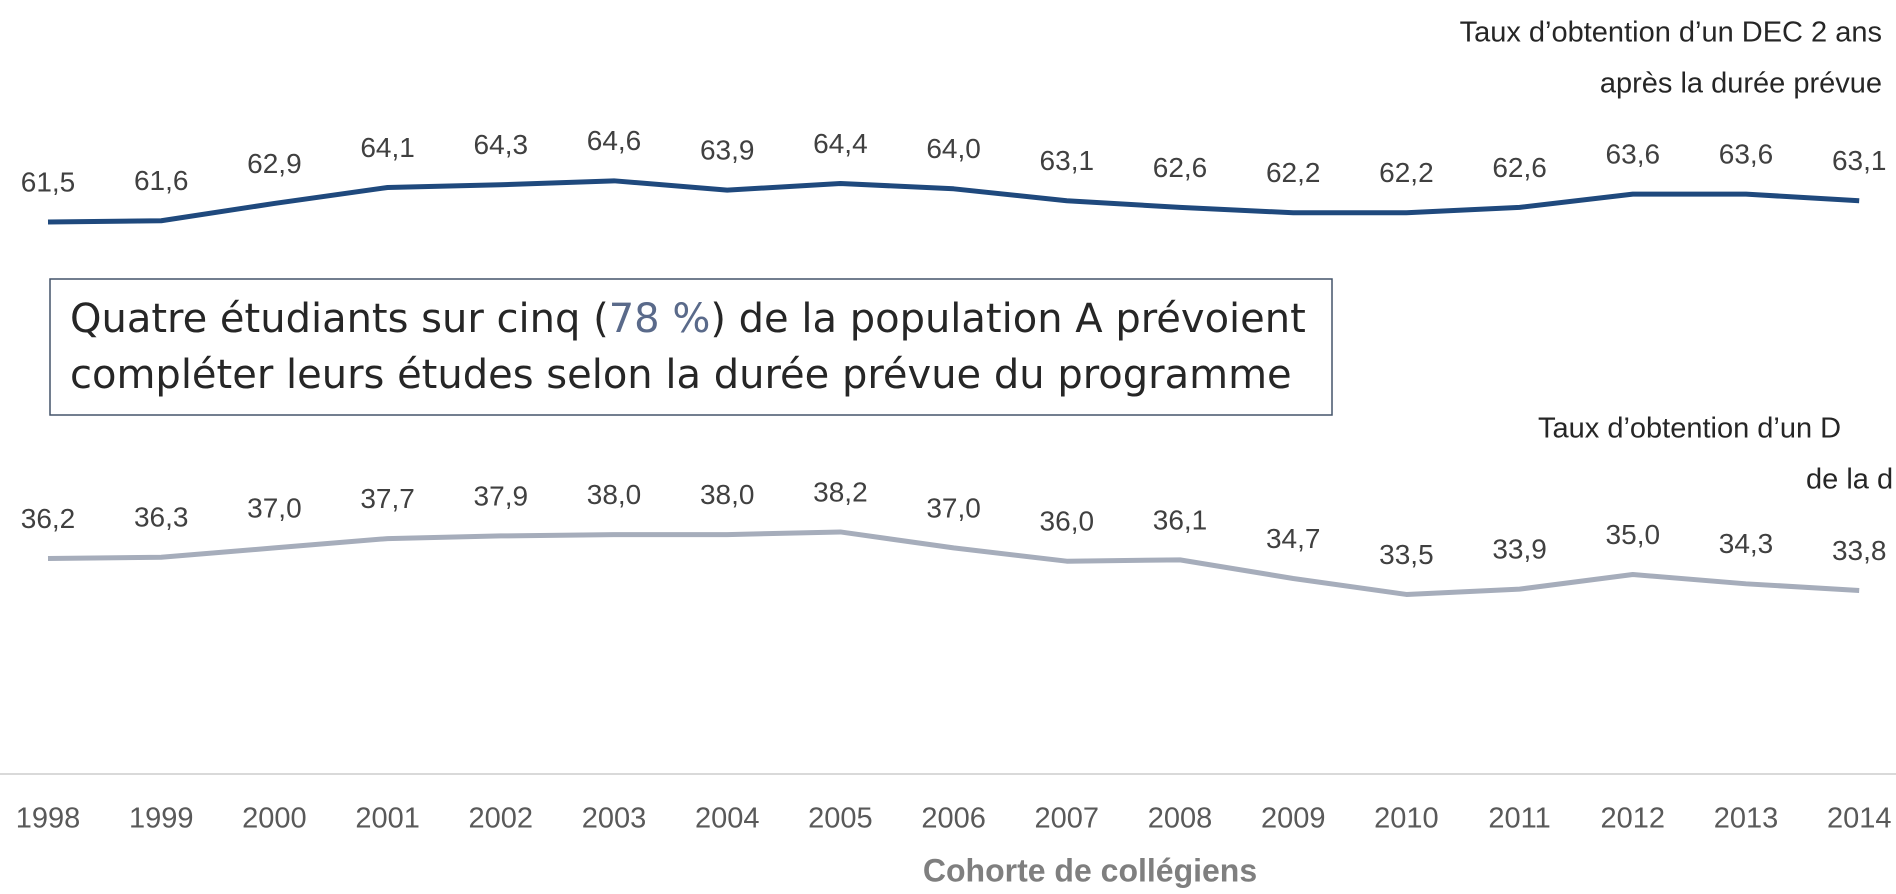  What do you see at coordinates (501, 819) in the screenshot?
I see `x-tick-label: 2002` at bounding box center [501, 819].